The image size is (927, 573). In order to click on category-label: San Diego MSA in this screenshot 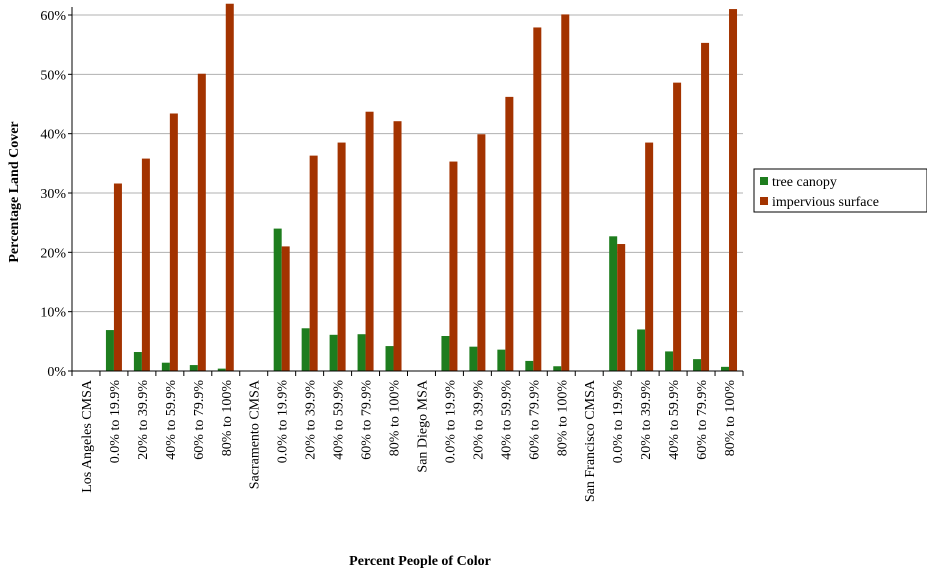, I will do `click(422, 425)`.